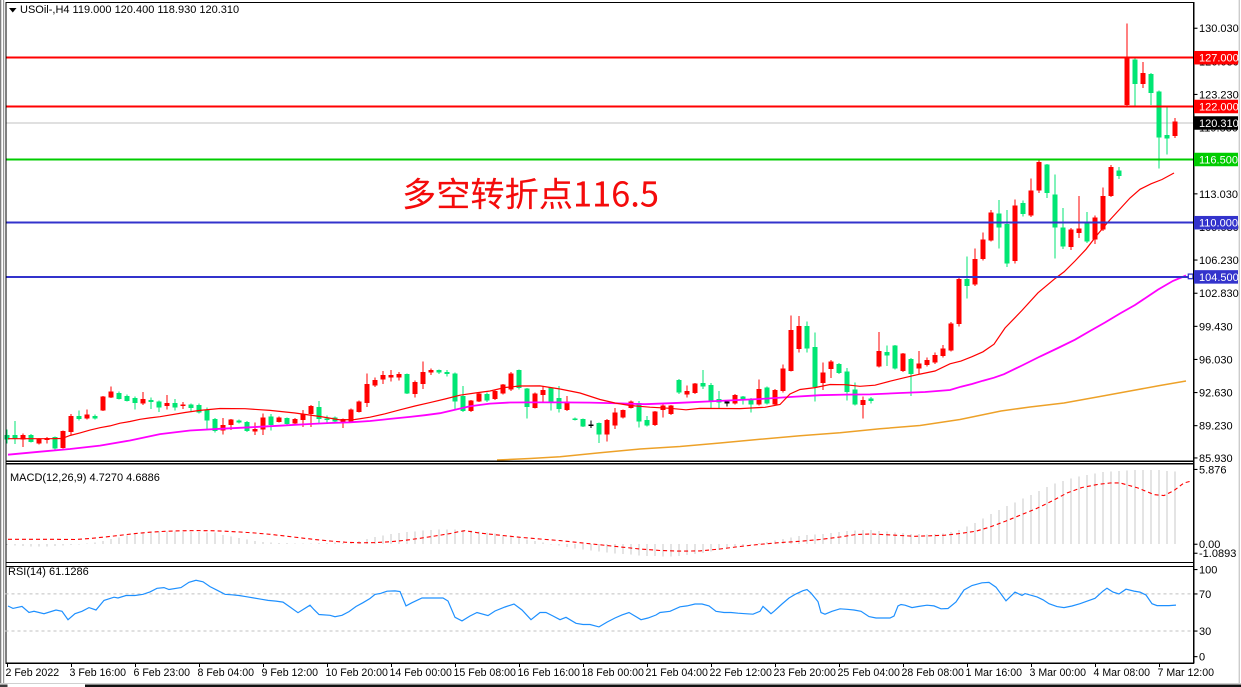  I want to click on svg-text: 15 Feb 08:00, so click(485, 673).